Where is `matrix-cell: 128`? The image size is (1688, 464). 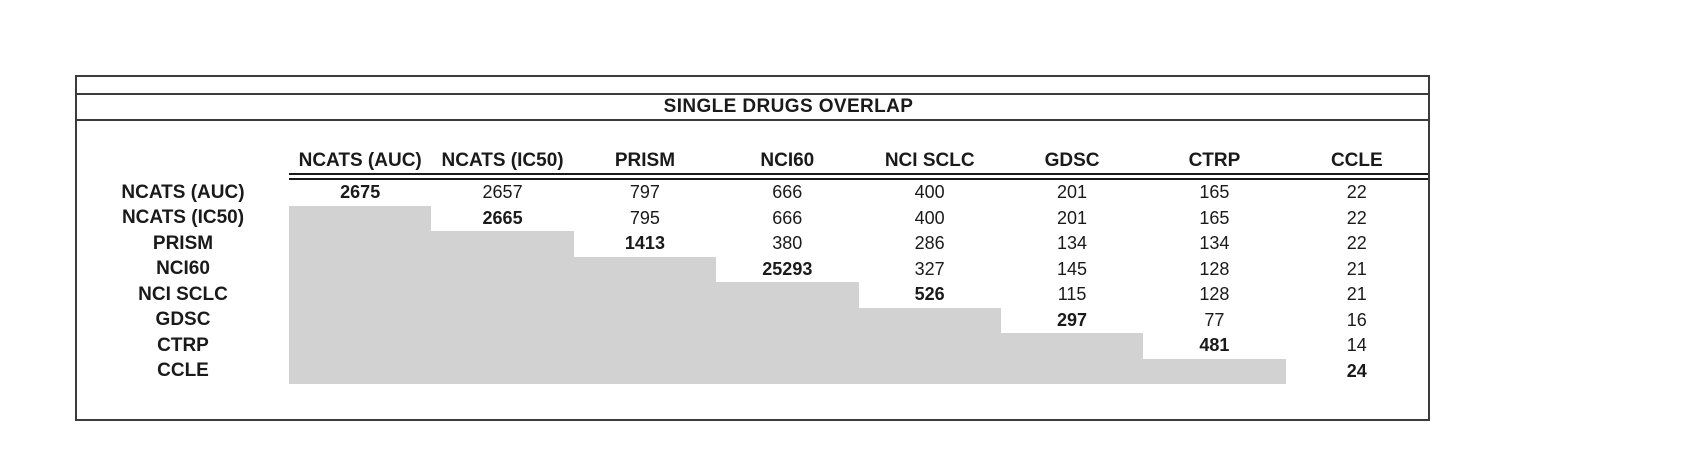
matrix-cell: 128 is located at coordinates (1214, 294).